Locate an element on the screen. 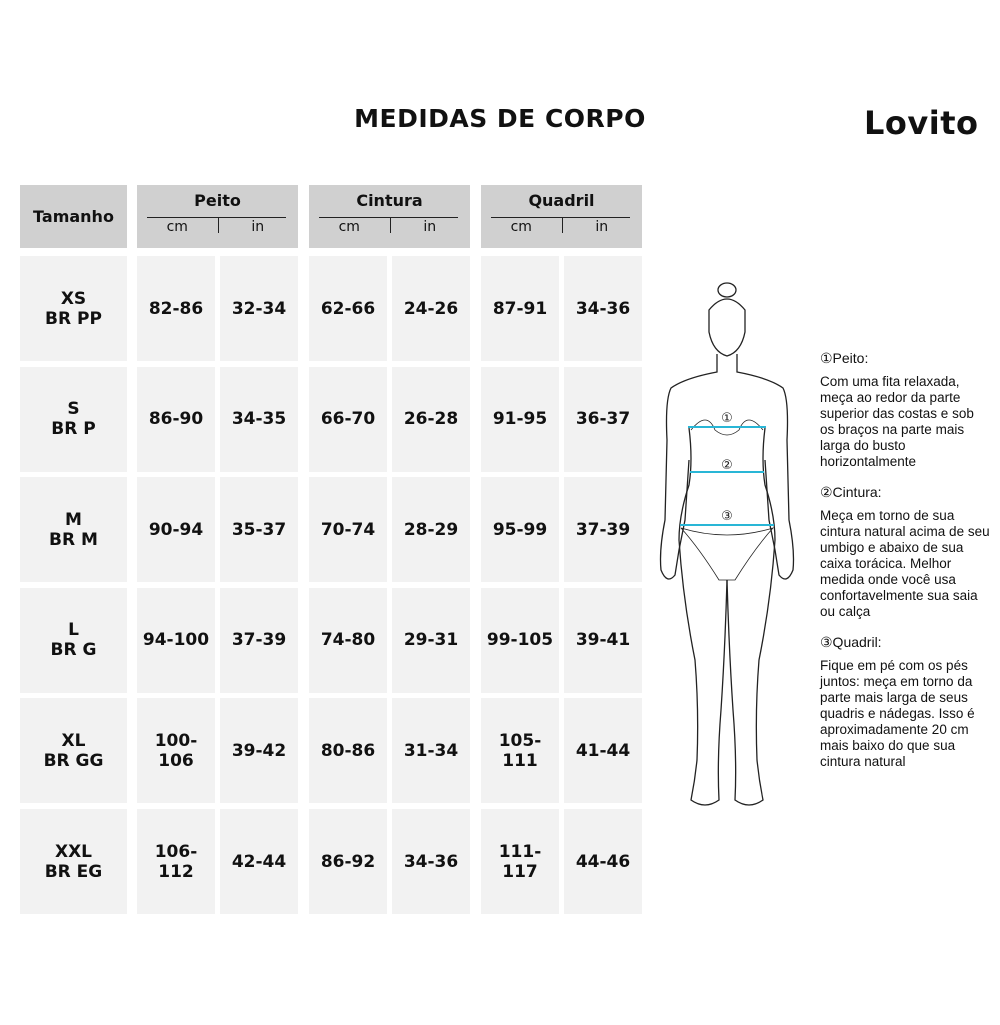  size-label: L is located at coordinates (73, 630).